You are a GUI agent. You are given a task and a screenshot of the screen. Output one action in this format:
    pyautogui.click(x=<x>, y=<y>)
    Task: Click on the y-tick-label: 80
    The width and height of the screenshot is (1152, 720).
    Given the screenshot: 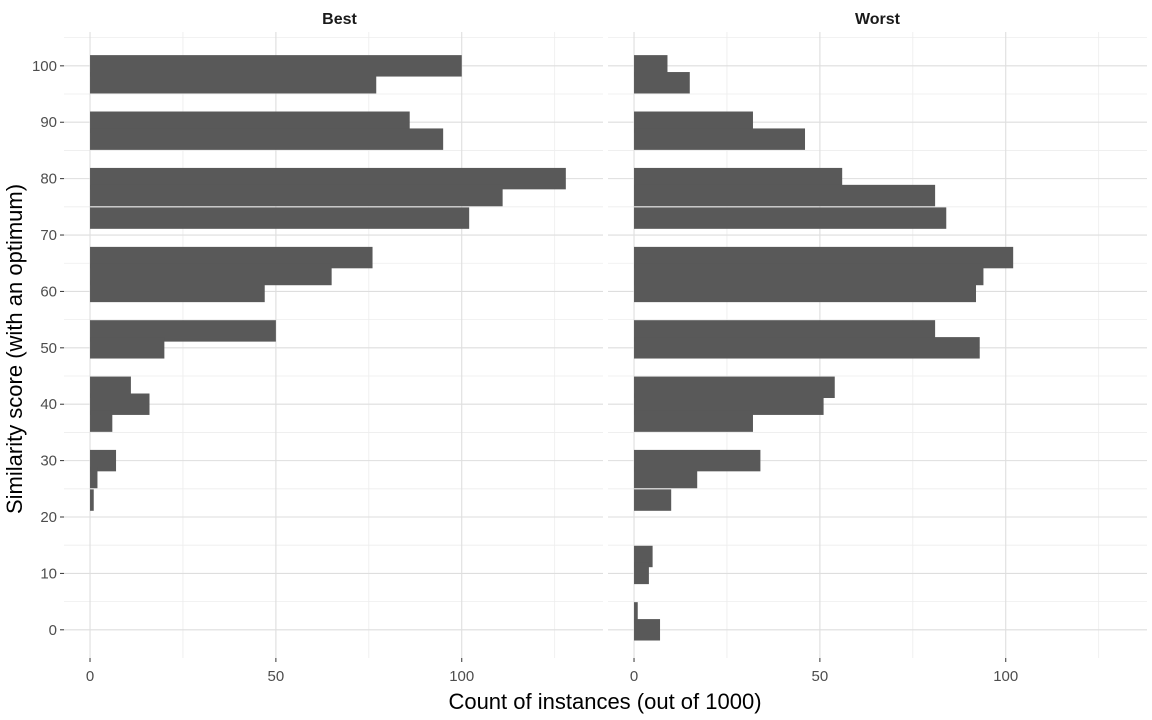 What is the action you would take?
    pyautogui.click(x=48, y=179)
    